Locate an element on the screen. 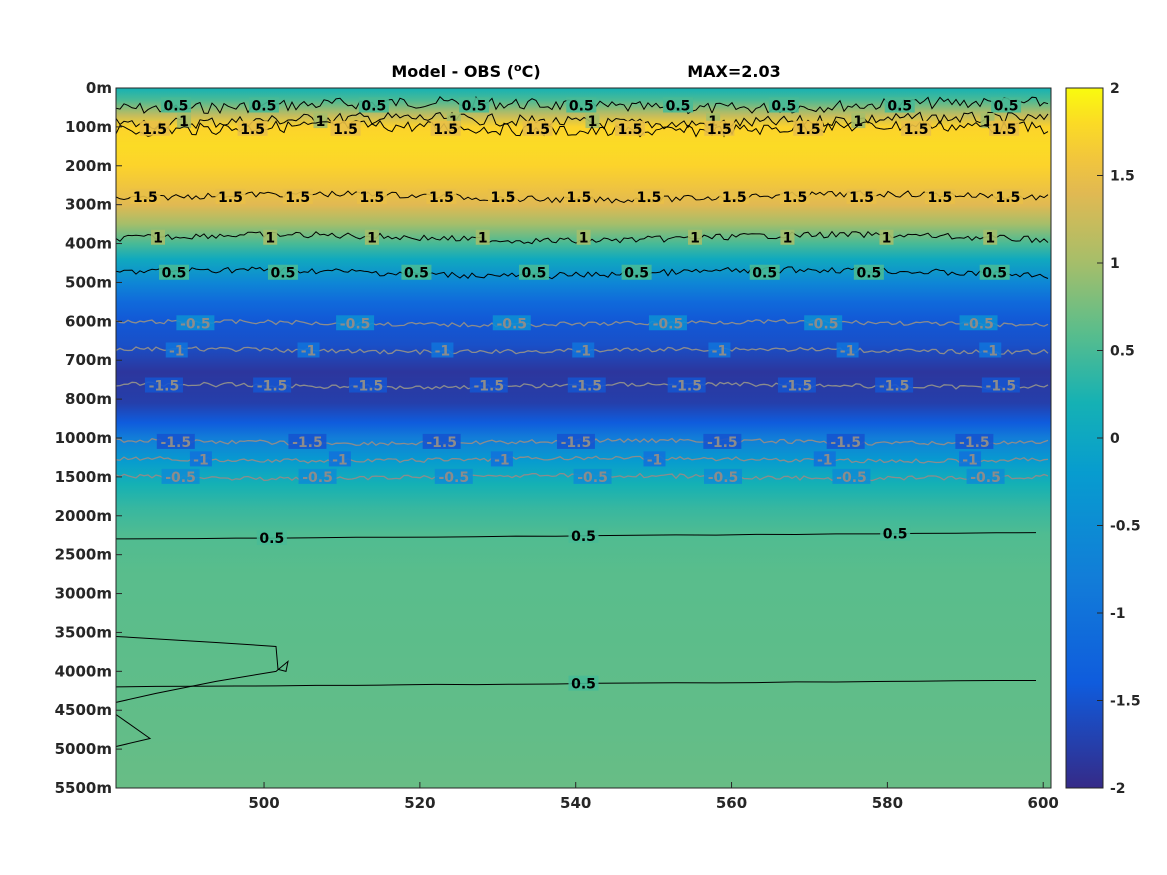 This screenshot has width=1167, height=875. colorbar-ticks: 2 1.5 1 0.5 0 -0.5 -1 -1.5 -2 is located at coordinates (1119, 439).